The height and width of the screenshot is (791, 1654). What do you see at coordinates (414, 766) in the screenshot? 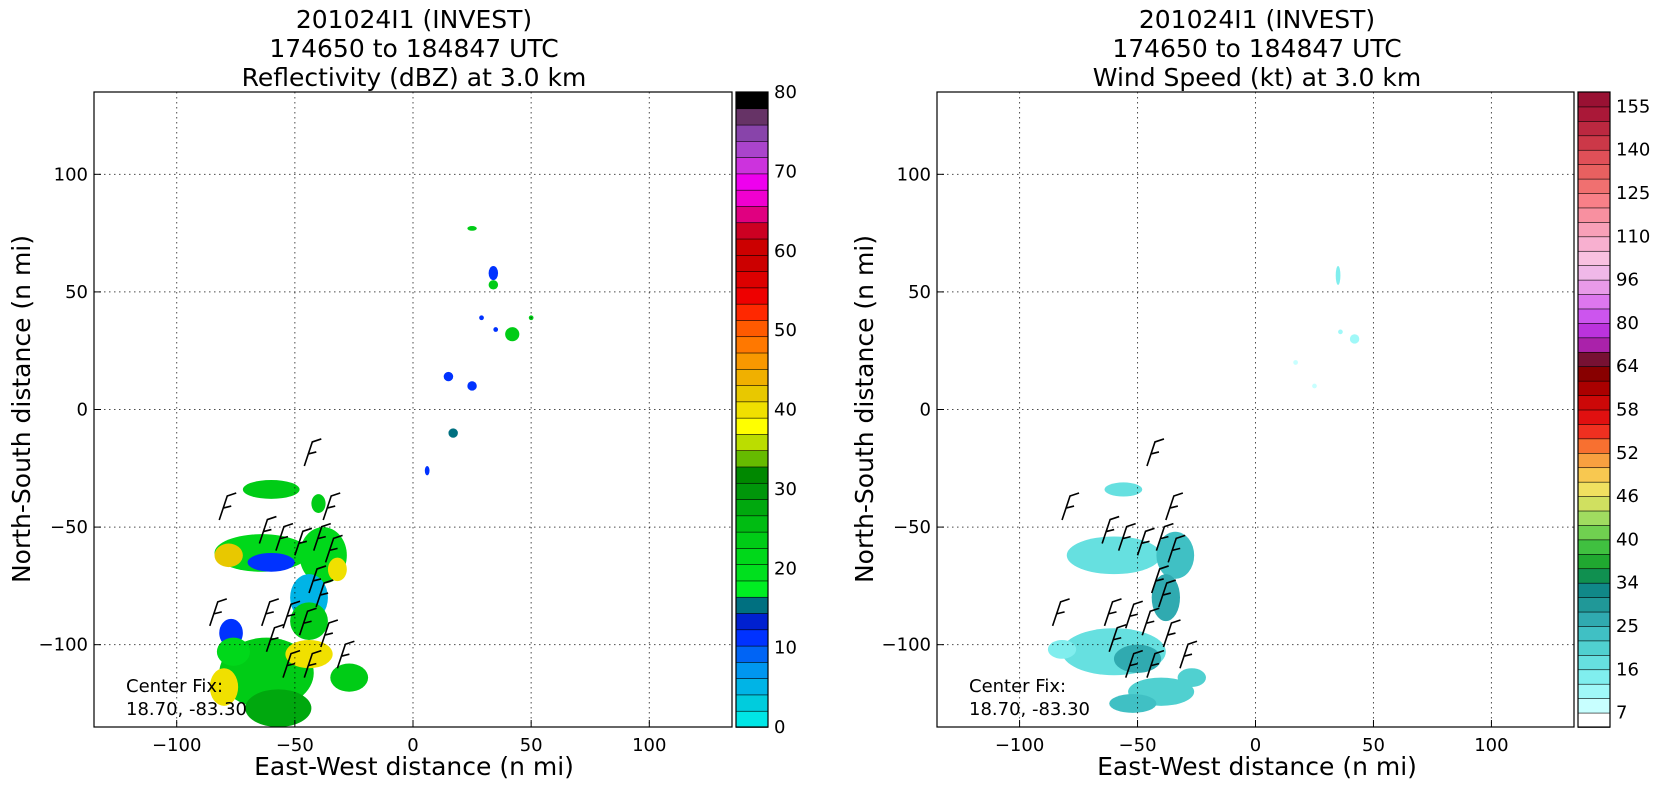
I see `x-axis-label: East-West distance (n mi)` at bounding box center [414, 766].